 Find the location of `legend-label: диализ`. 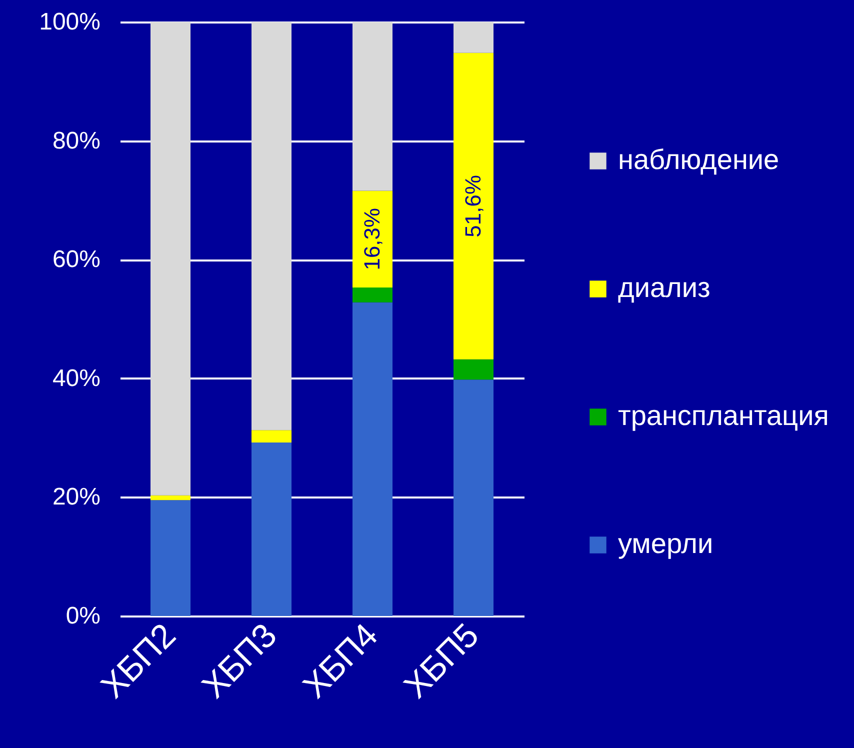

legend-label: диализ is located at coordinates (664, 287).